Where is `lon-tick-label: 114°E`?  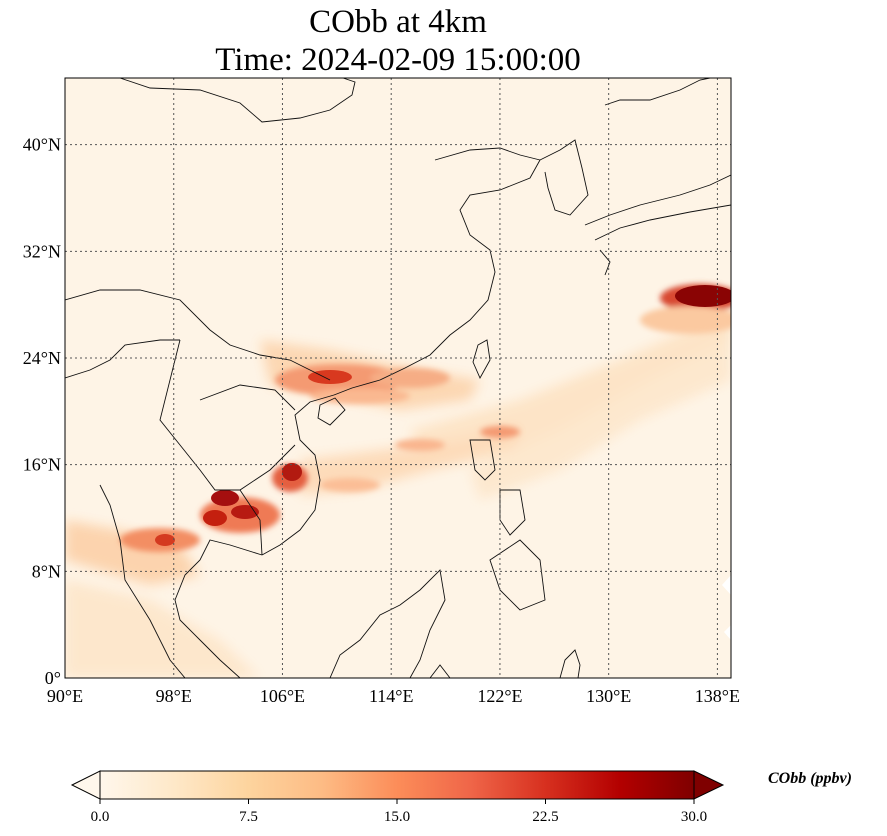 lon-tick-label: 114°E is located at coordinates (391, 696).